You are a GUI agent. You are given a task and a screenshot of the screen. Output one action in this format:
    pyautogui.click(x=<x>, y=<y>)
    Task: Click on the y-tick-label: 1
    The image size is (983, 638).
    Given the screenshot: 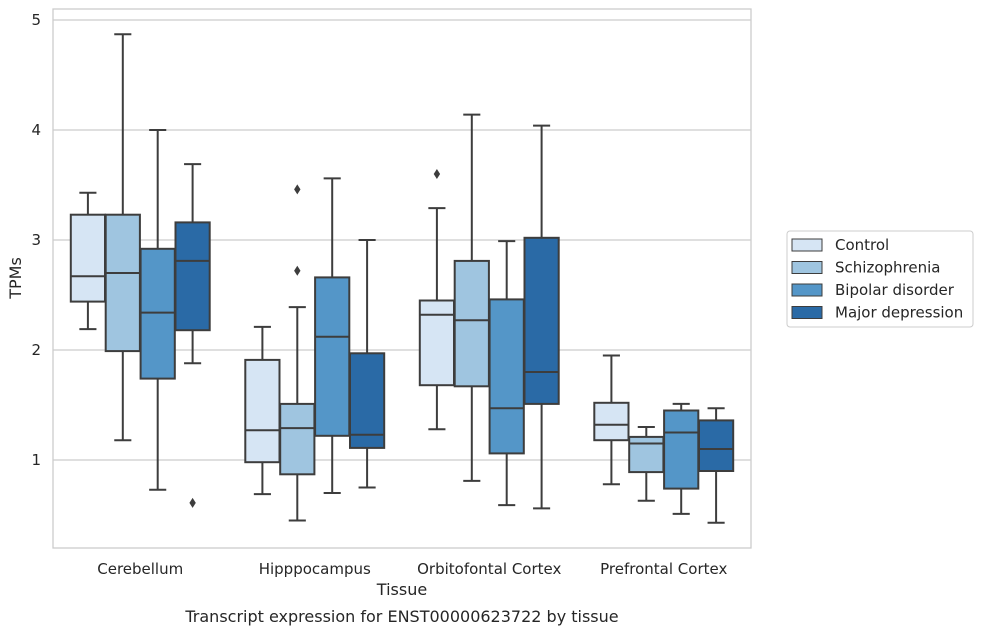 What is the action you would take?
    pyautogui.click(x=36, y=460)
    